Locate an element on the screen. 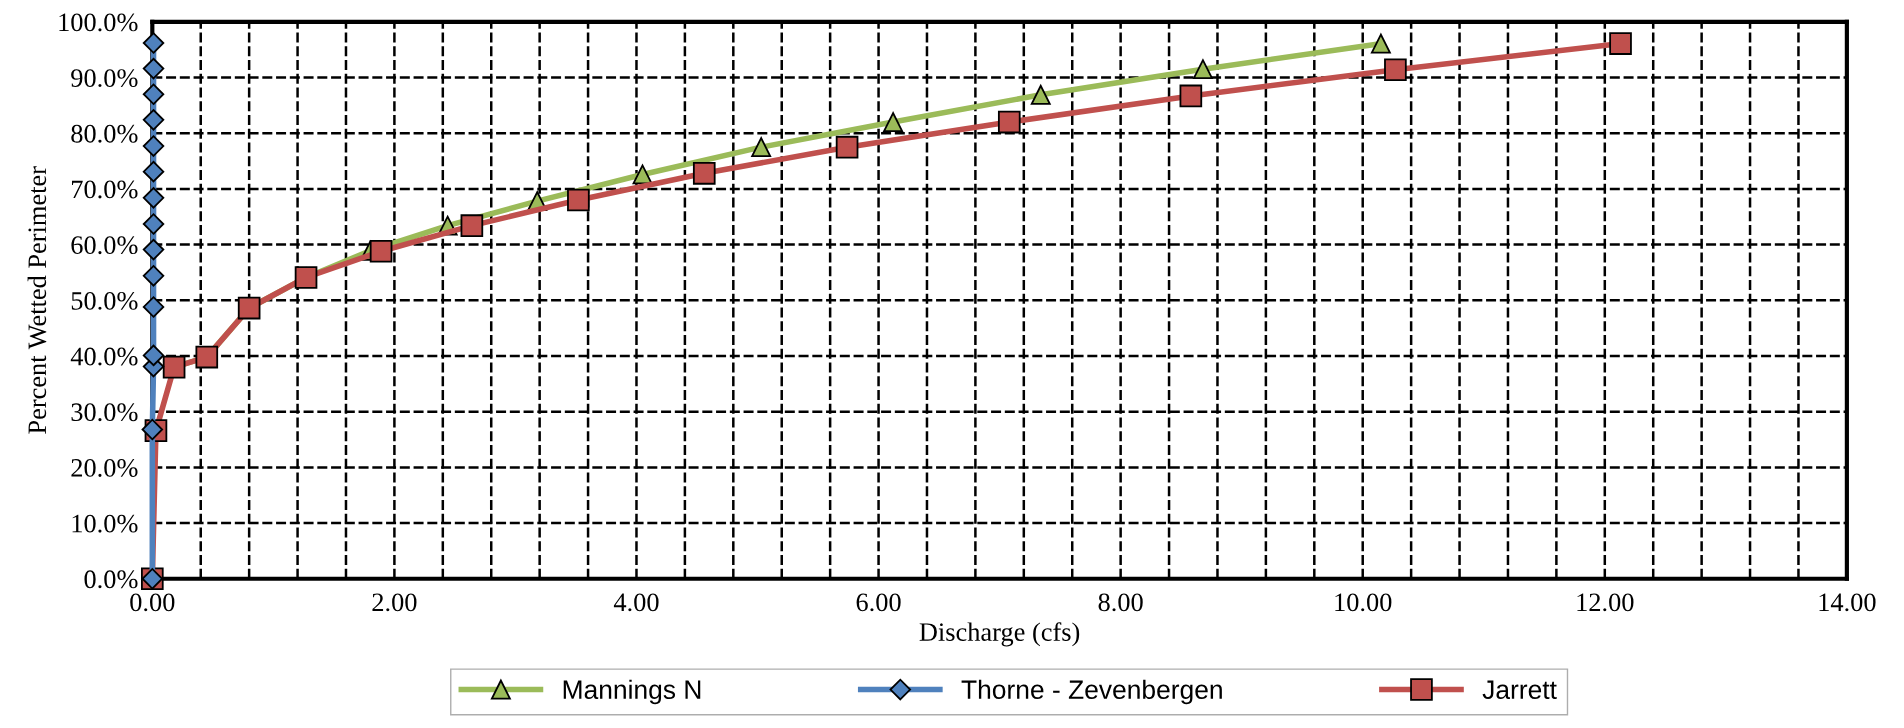 This screenshot has height=728, width=1904. x-tick-label: 8.00 is located at coordinates (1120, 602).